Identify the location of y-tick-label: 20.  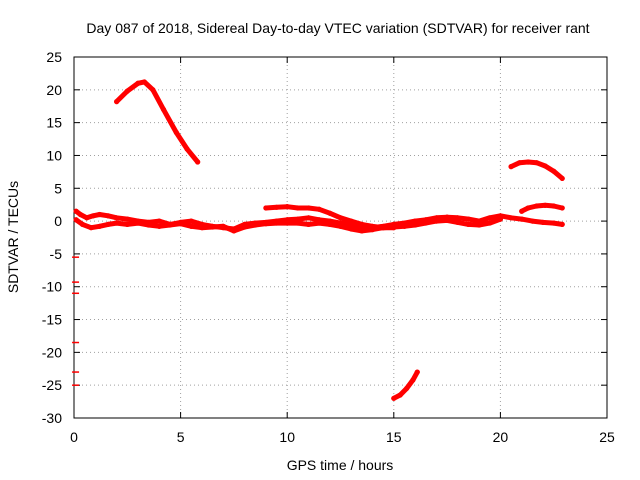
(54, 90).